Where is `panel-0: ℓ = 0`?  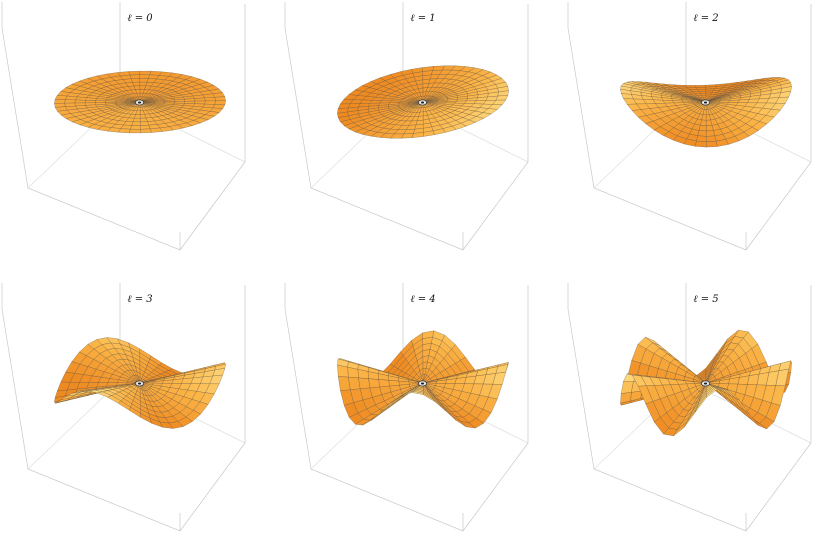 panel-0: ℓ = 0 is located at coordinates (123, 126).